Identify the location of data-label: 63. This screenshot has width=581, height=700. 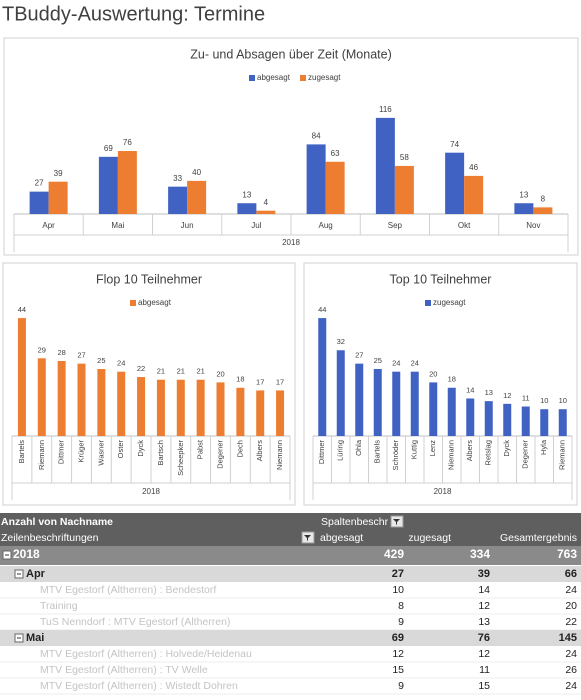
(335, 153).